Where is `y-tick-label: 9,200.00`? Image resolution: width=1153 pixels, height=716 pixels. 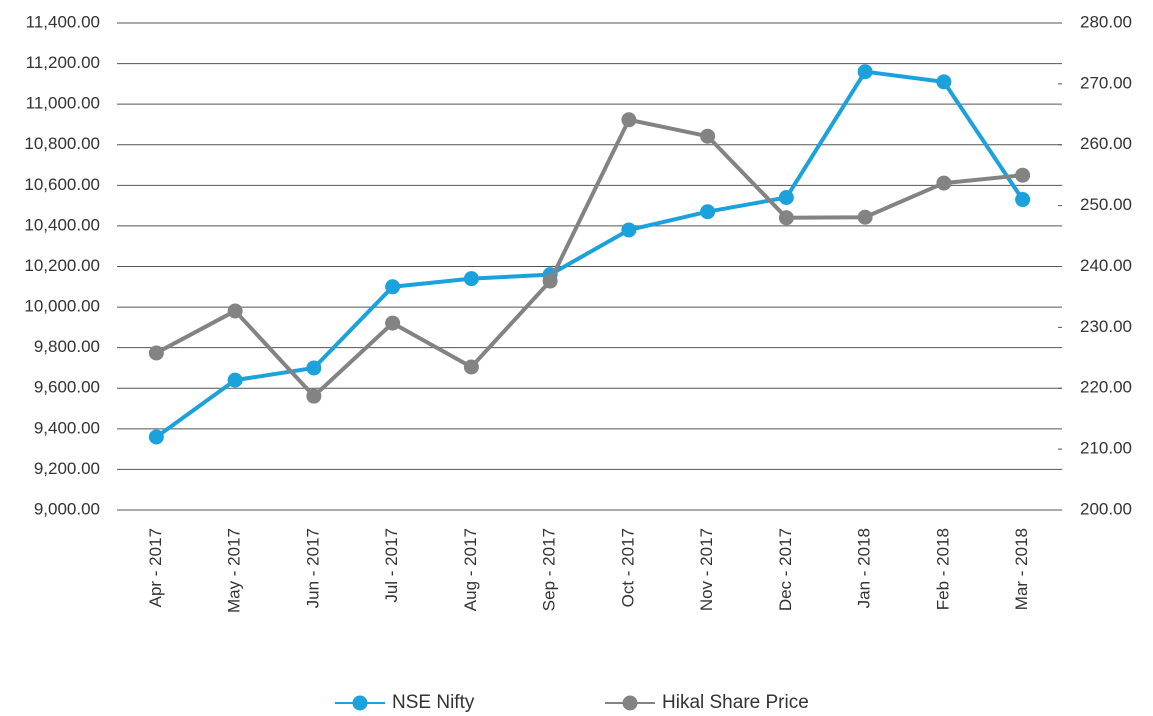 y-tick-label: 9,200.00 is located at coordinates (67, 468).